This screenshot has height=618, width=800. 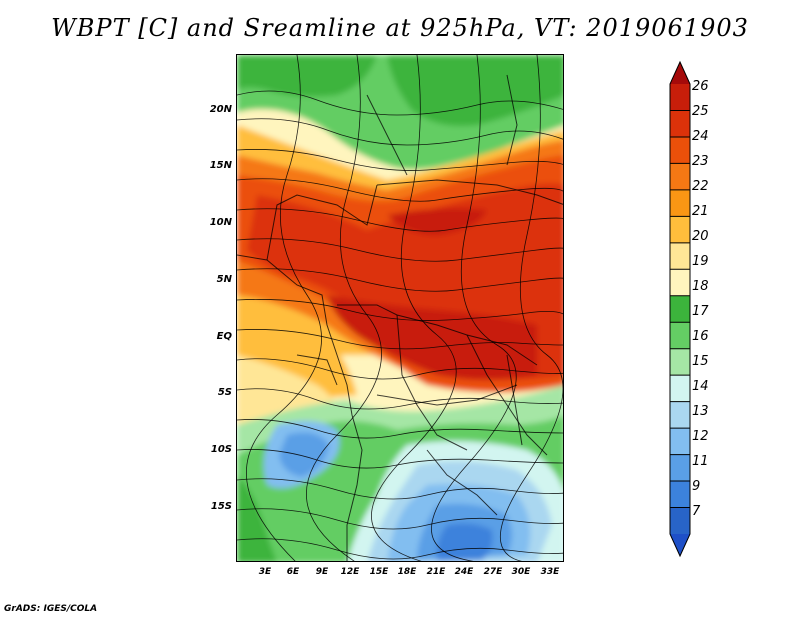 What do you see at coordinates (700, 136) in the screenshot?
I see `colorbar-label: 24` at bounding box center [700, 136].